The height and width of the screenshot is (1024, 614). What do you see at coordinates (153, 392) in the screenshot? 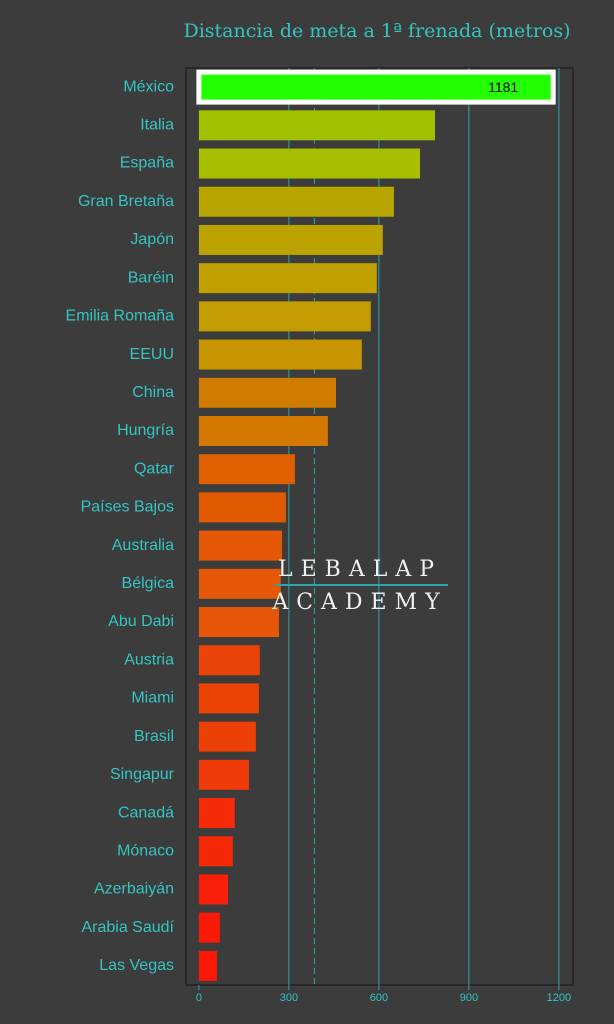
I see `y-tick-label: China` at bounding box center [153, 392].